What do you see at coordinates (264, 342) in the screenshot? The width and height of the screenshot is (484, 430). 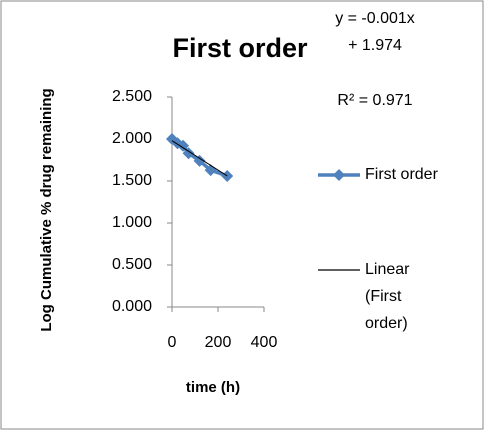 I see `x-tick-label: 400` at bounding box center [264, 342].